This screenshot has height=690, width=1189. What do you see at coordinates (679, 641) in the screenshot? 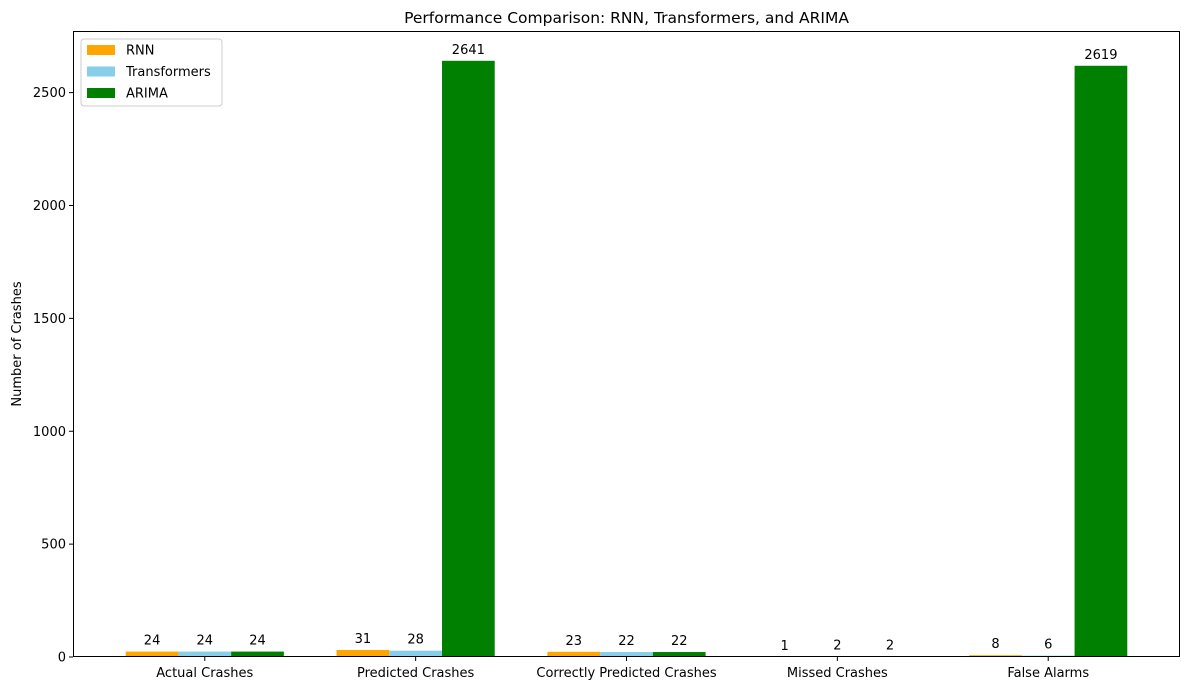
I see `data-label-arima-correctly-predicted-crashes: 22` at bounding box center [679, 641].